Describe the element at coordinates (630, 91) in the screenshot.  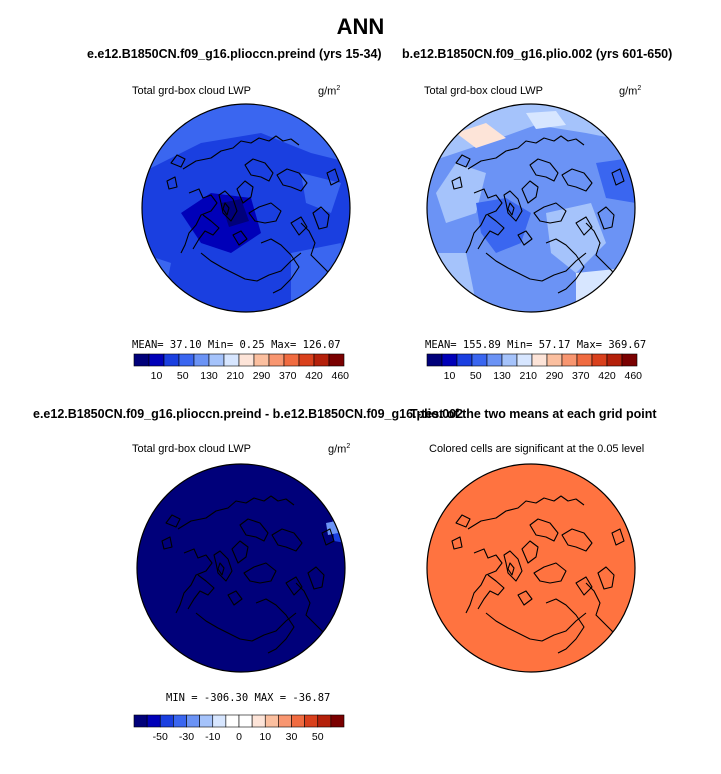
I see `panel2-units: g/m2` at that location.